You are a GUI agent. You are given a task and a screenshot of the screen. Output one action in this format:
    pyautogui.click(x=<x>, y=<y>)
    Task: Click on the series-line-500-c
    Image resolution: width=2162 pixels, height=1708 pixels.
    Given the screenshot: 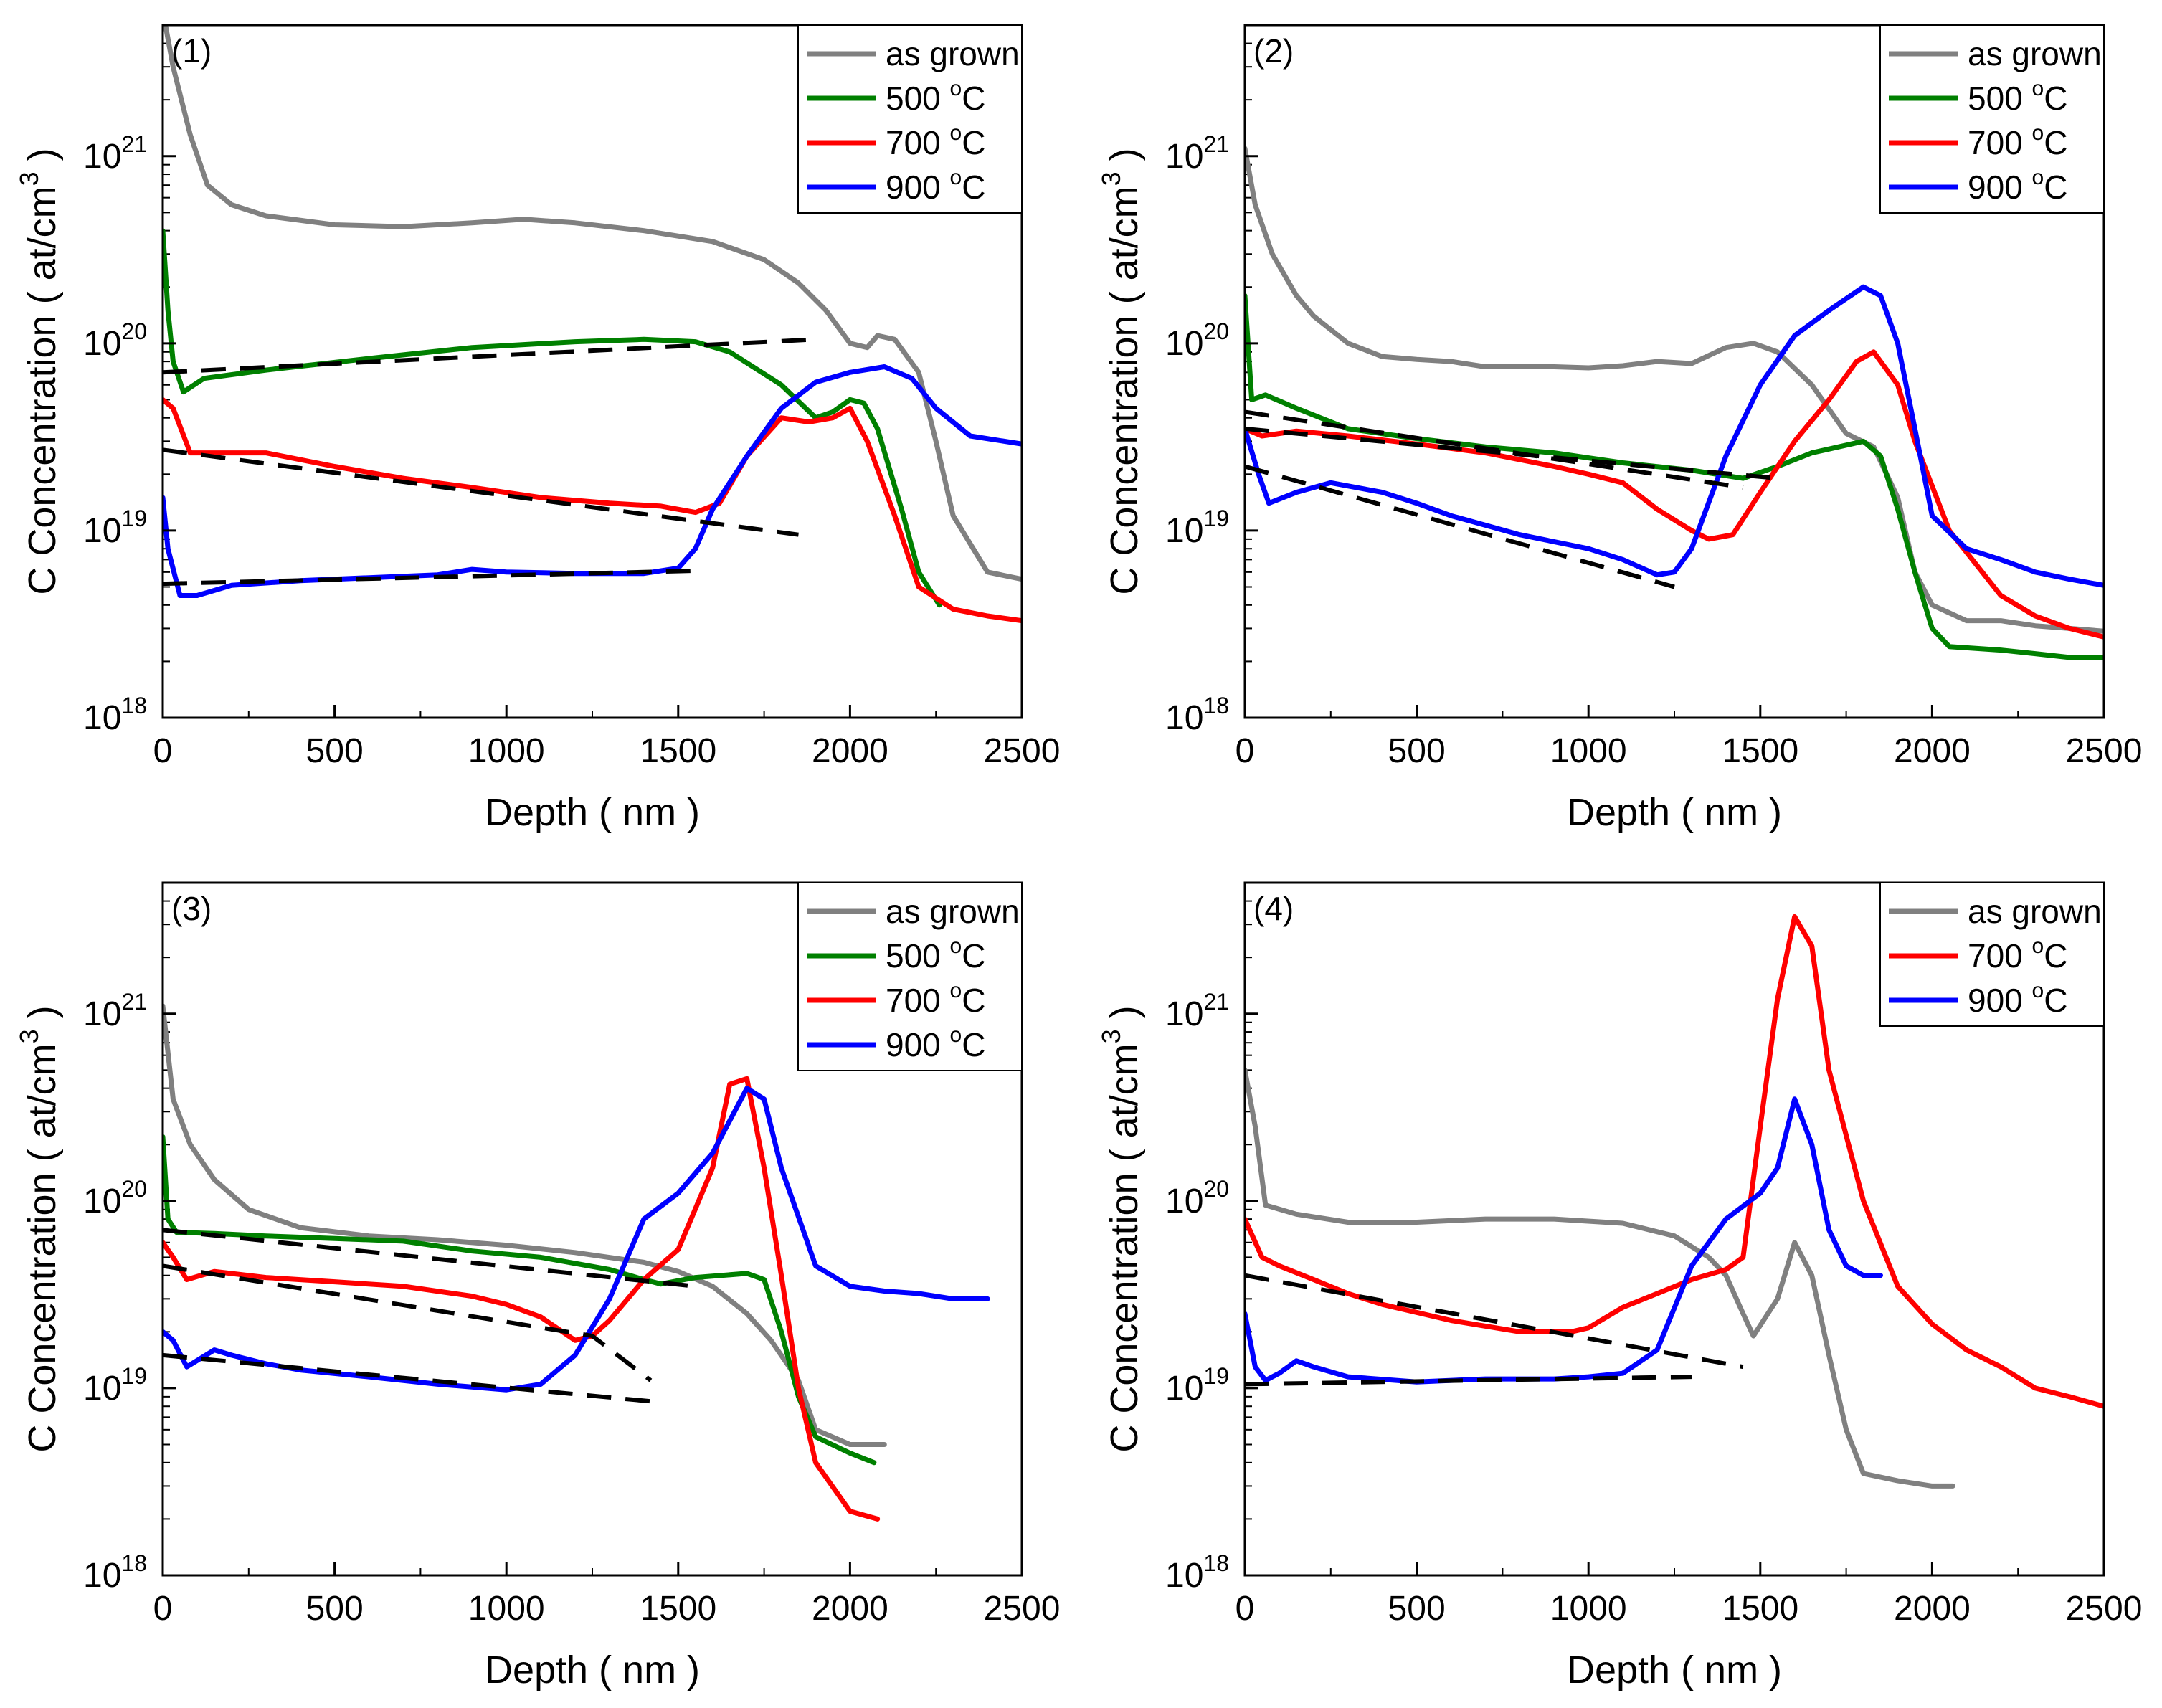 What is the action you would take?
    pyautogui.click(x=552, y=418)
    